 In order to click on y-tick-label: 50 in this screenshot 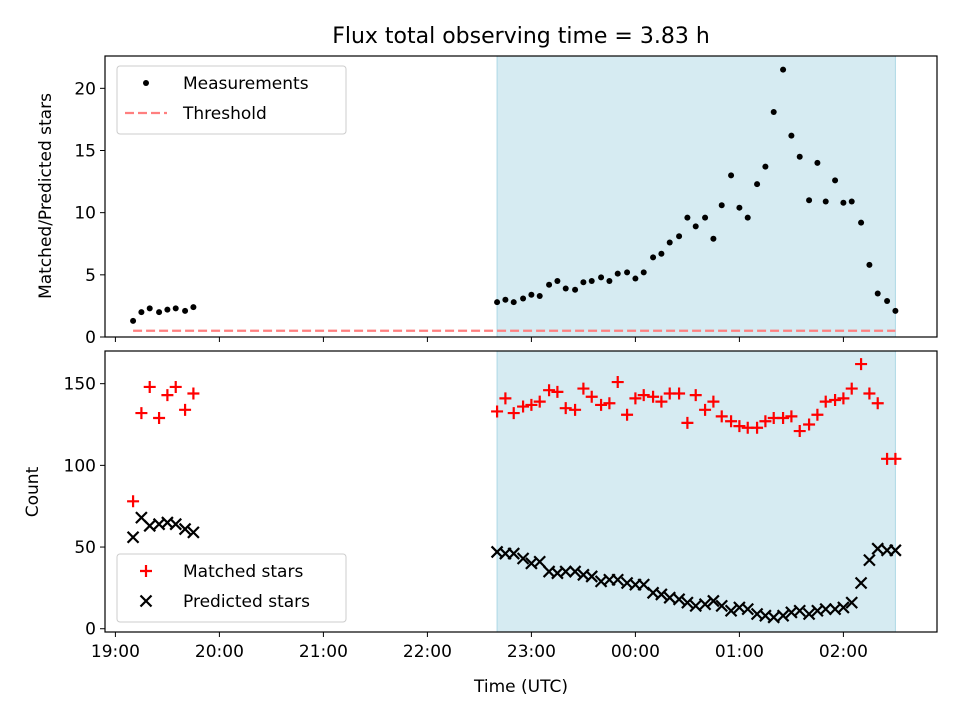, I will do `click(85, 548)`.